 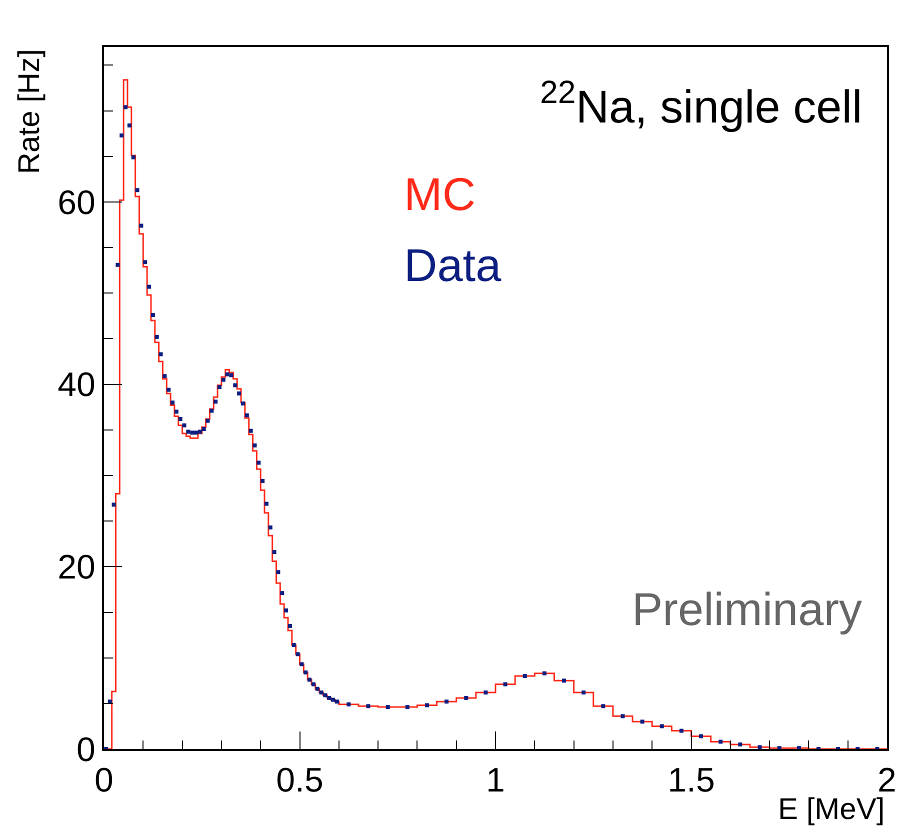 What do you see at coordinates (300, 781) in the screenshot?
I see `x-tick-label: 0.5` at bounding box center [300, 781].